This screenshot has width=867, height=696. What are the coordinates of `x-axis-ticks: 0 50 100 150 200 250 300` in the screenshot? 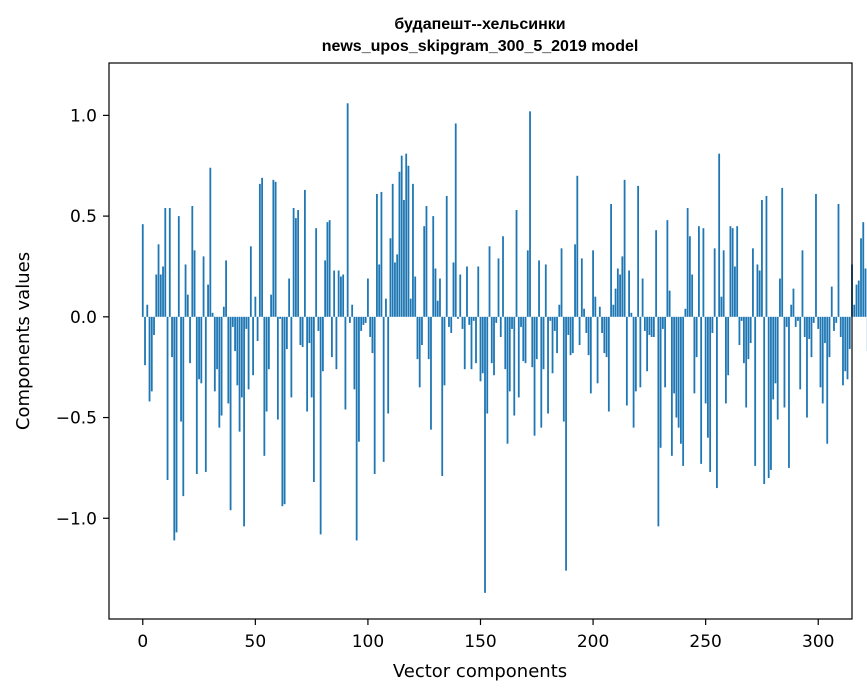 It's located at (485, 635).